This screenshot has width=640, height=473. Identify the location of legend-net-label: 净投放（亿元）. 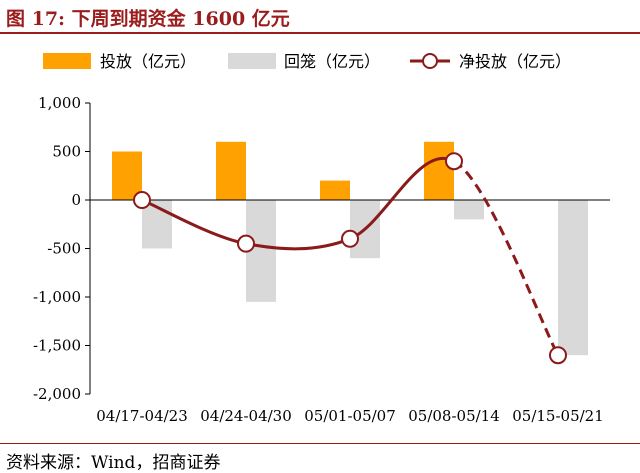
(515, 61).